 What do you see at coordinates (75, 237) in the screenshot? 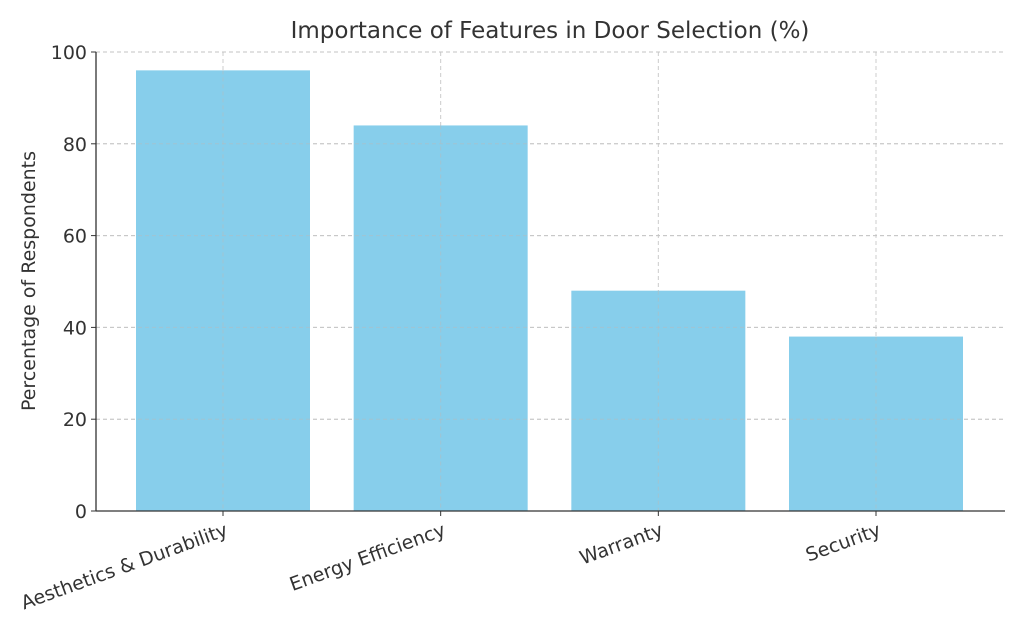
I see `y-tick-label: 60` at bounding box center [75, 237].